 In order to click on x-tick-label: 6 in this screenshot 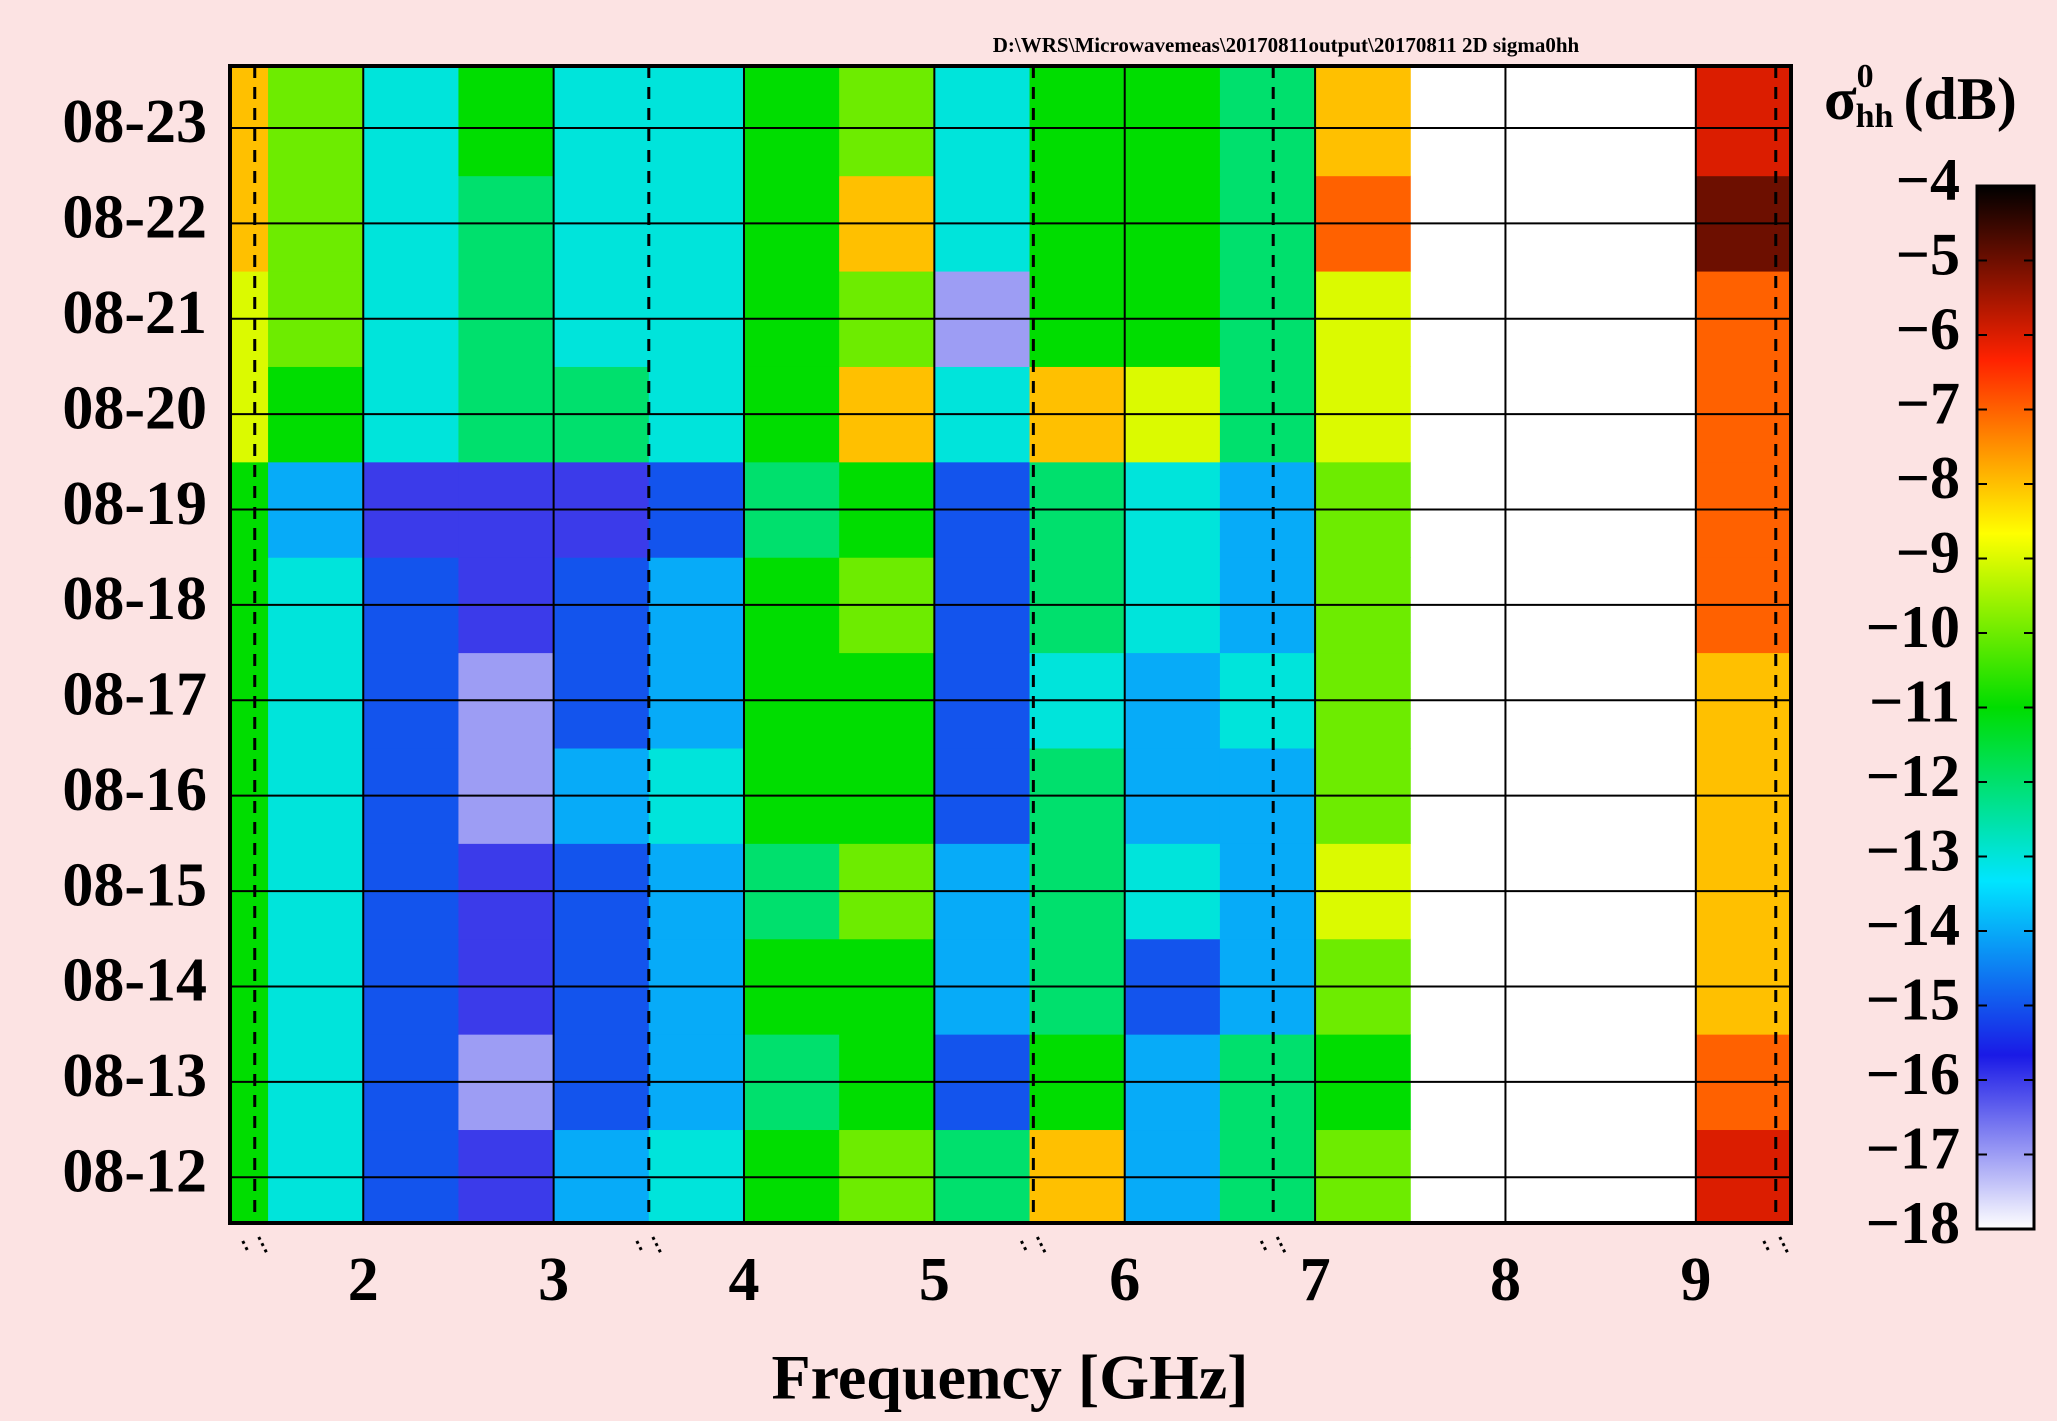, I will do `click(1124, 1280)`.